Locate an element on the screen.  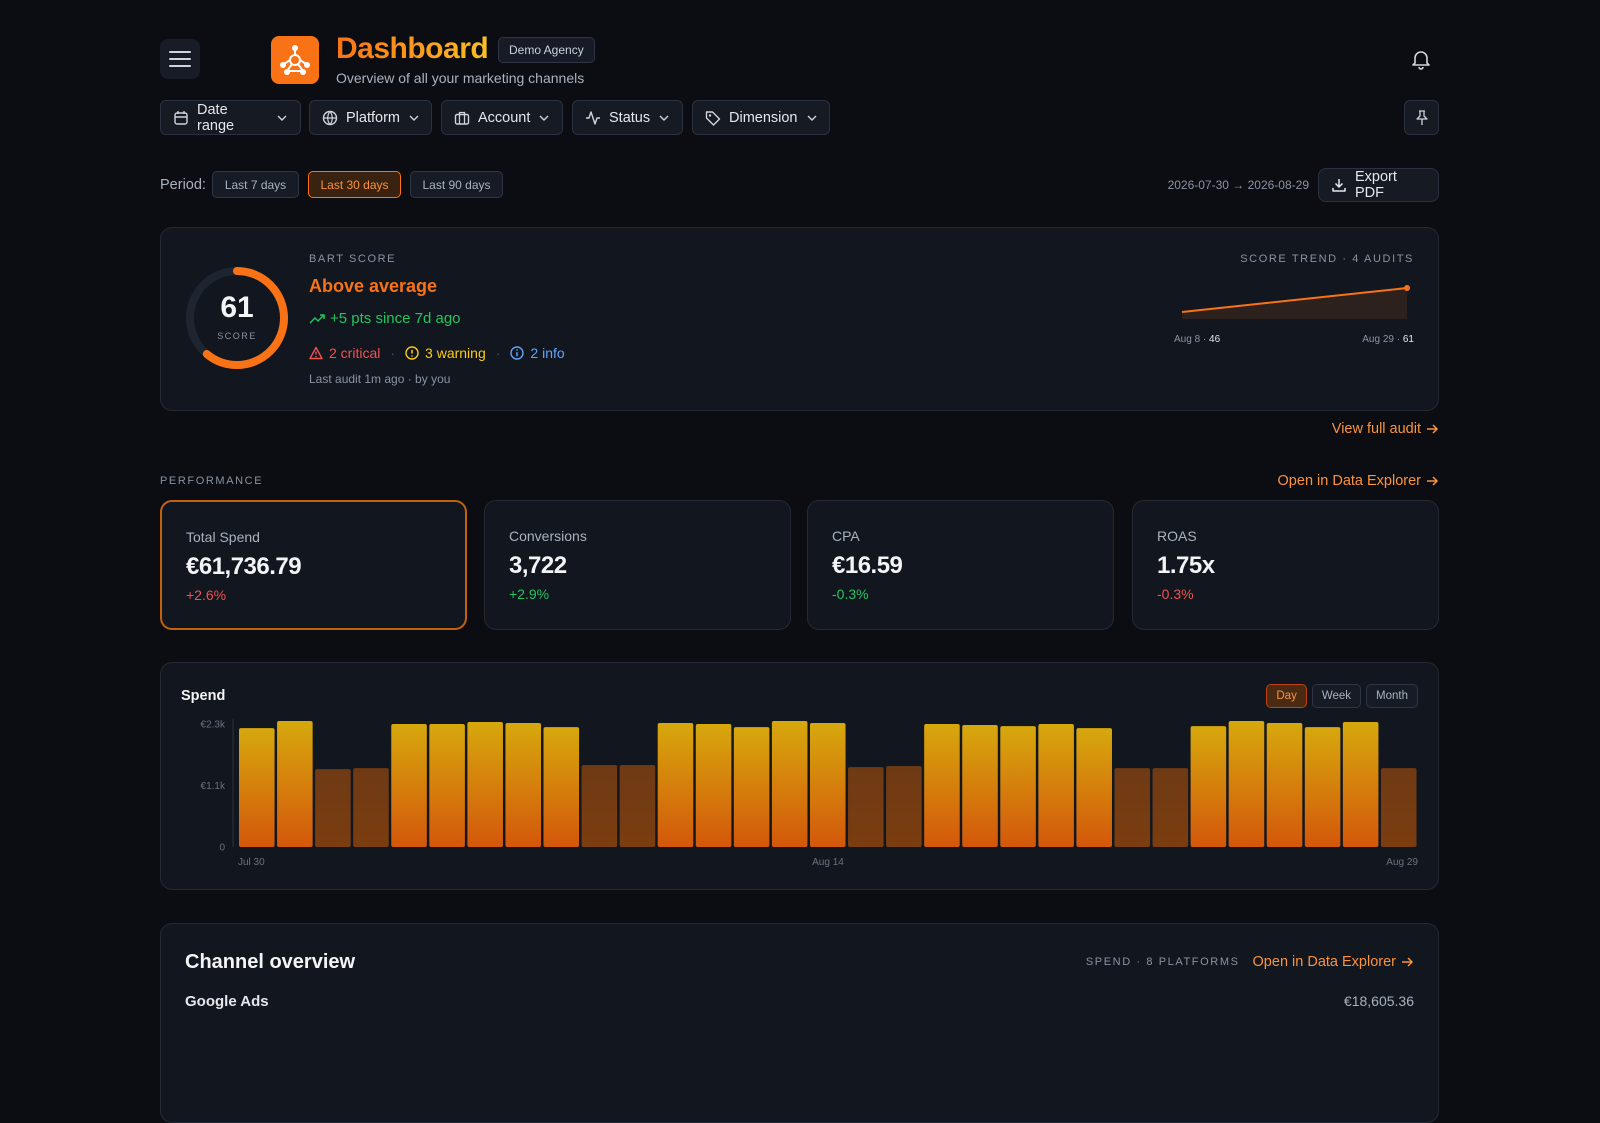
filter-date: Date range is located at coordinates (230, 117).